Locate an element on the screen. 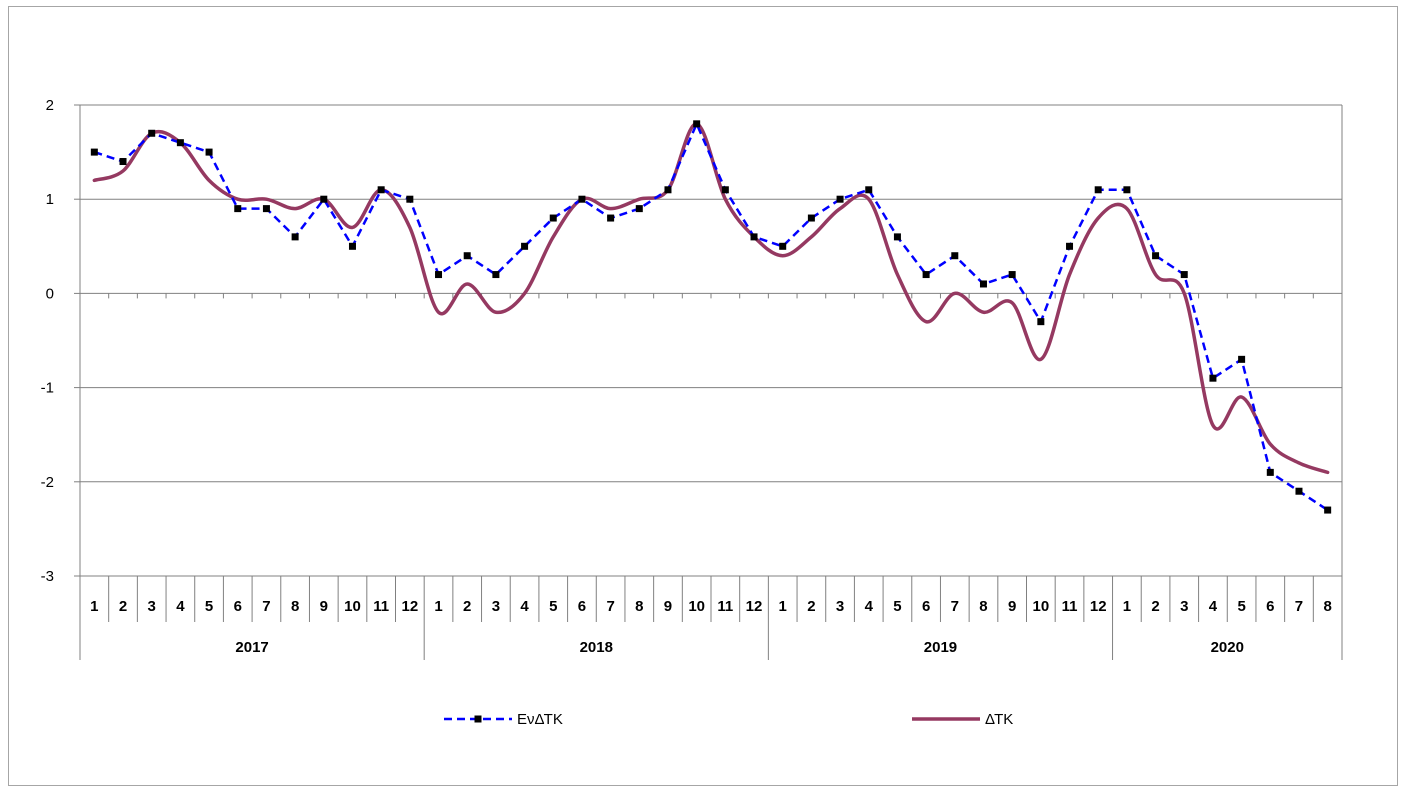 The image size is (1401, 791). y-tick-label: 1 is located at coordinates (50, 199).